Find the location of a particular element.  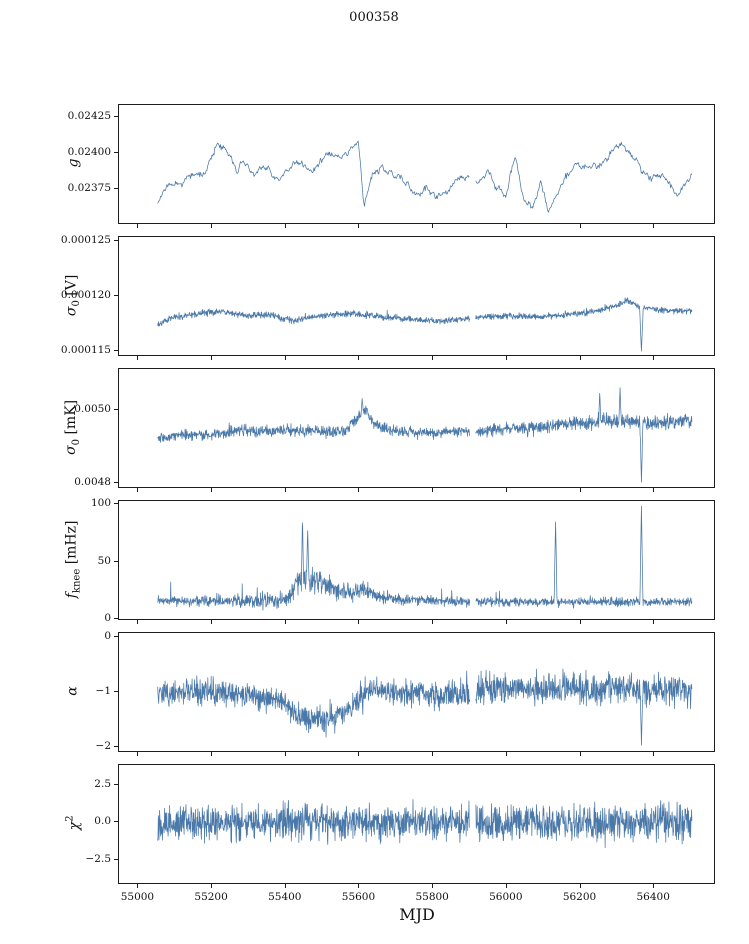

x-tick-label: 55600 is located at coordinates (358, 897).